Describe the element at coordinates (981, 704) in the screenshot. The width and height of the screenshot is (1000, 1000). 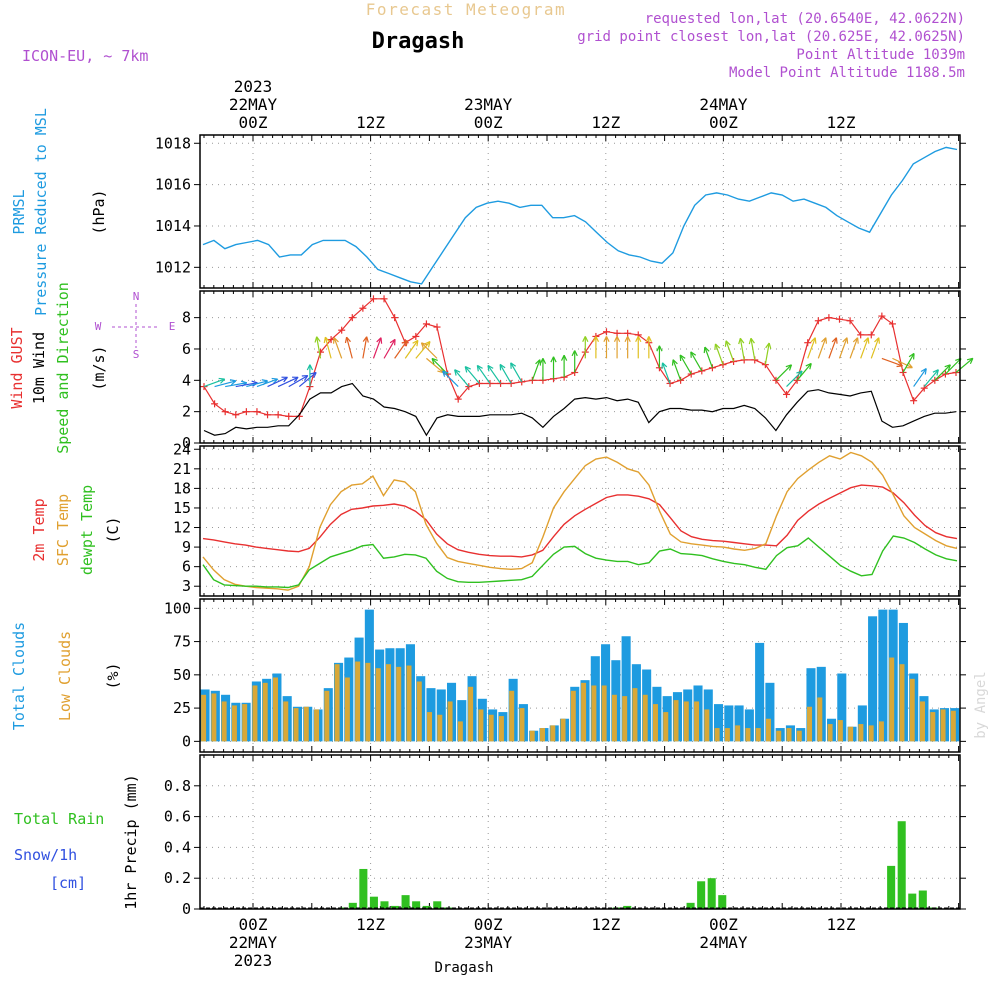
I see `watermark: by Angel` at that location.